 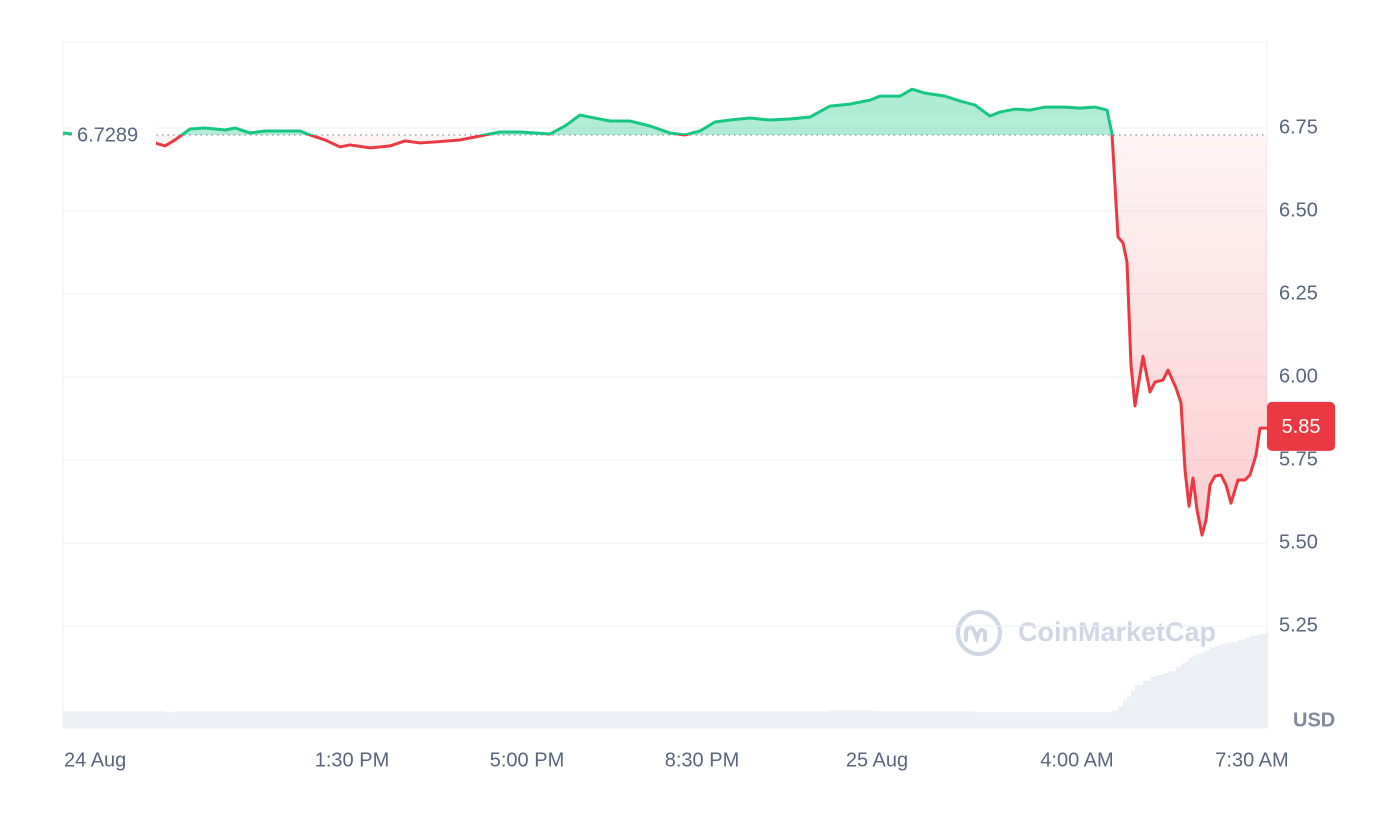 What do you see at coordinates (702, 760) in the screenshot?
I see `x-tick-label: 8:30 PM` at bounding box center [702, 760].